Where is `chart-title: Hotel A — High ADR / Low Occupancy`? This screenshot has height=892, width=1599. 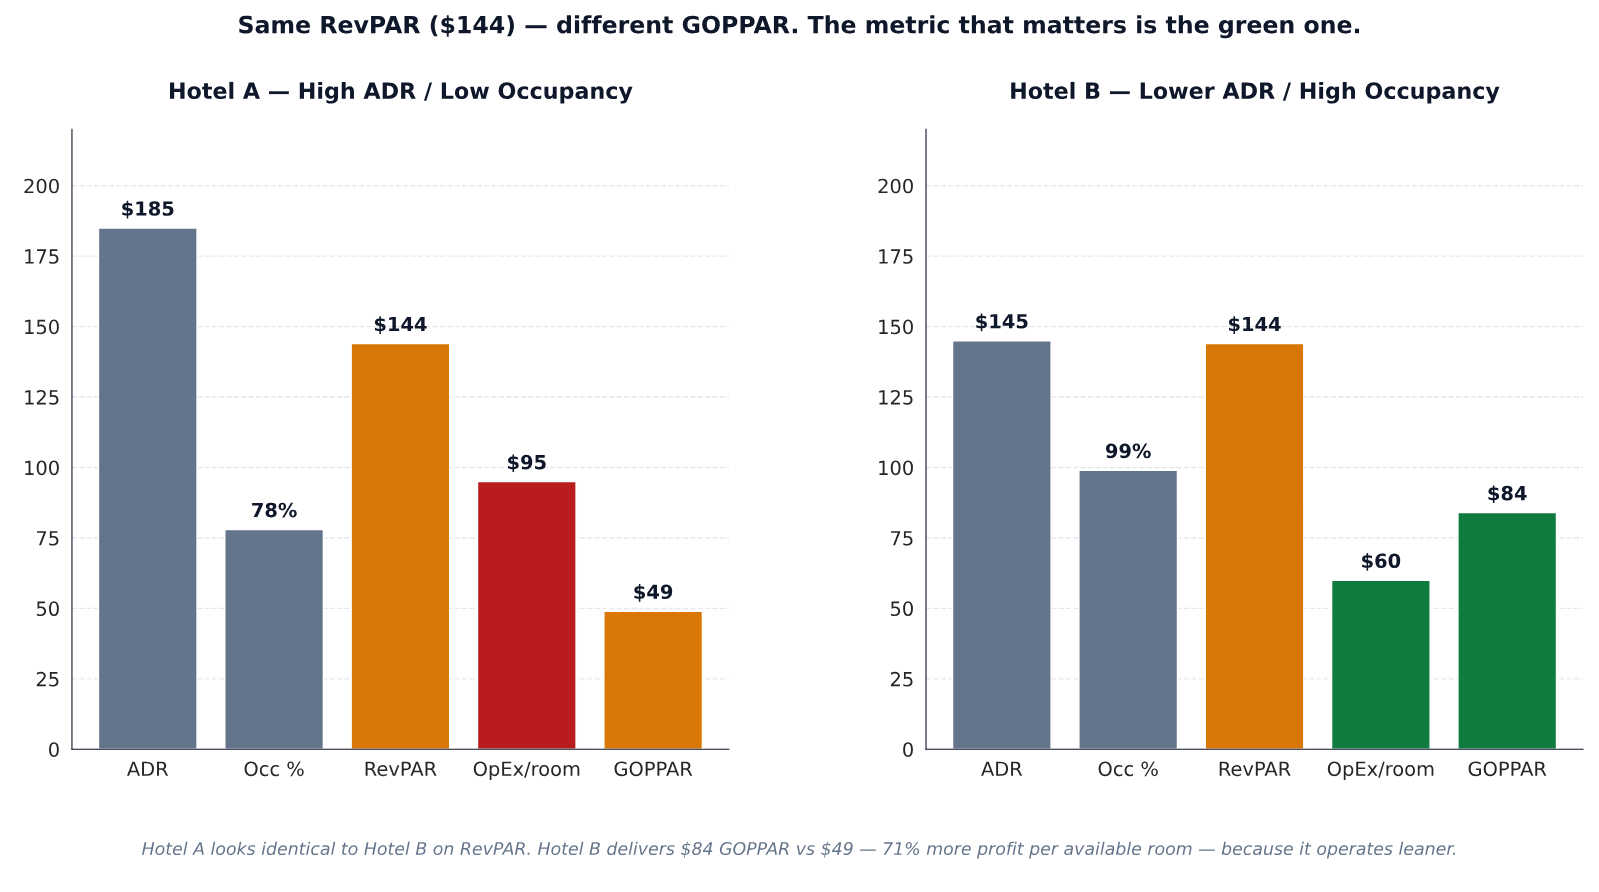
chart-title: Hotel A — High ADR / Low Occupancy is located at coordinates (401, 92).